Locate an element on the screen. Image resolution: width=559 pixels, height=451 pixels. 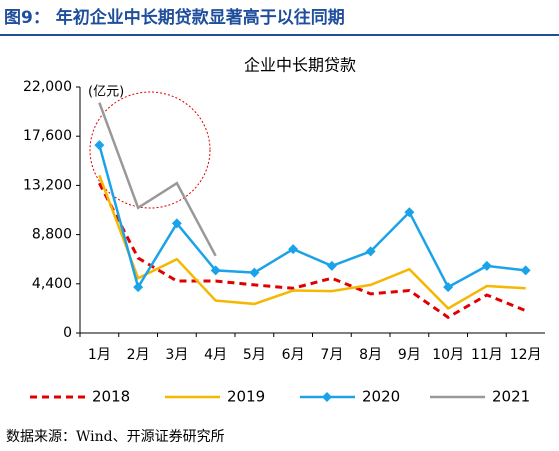
chart-title: 企业中长期贷款 is located at coordinates (300, 65).